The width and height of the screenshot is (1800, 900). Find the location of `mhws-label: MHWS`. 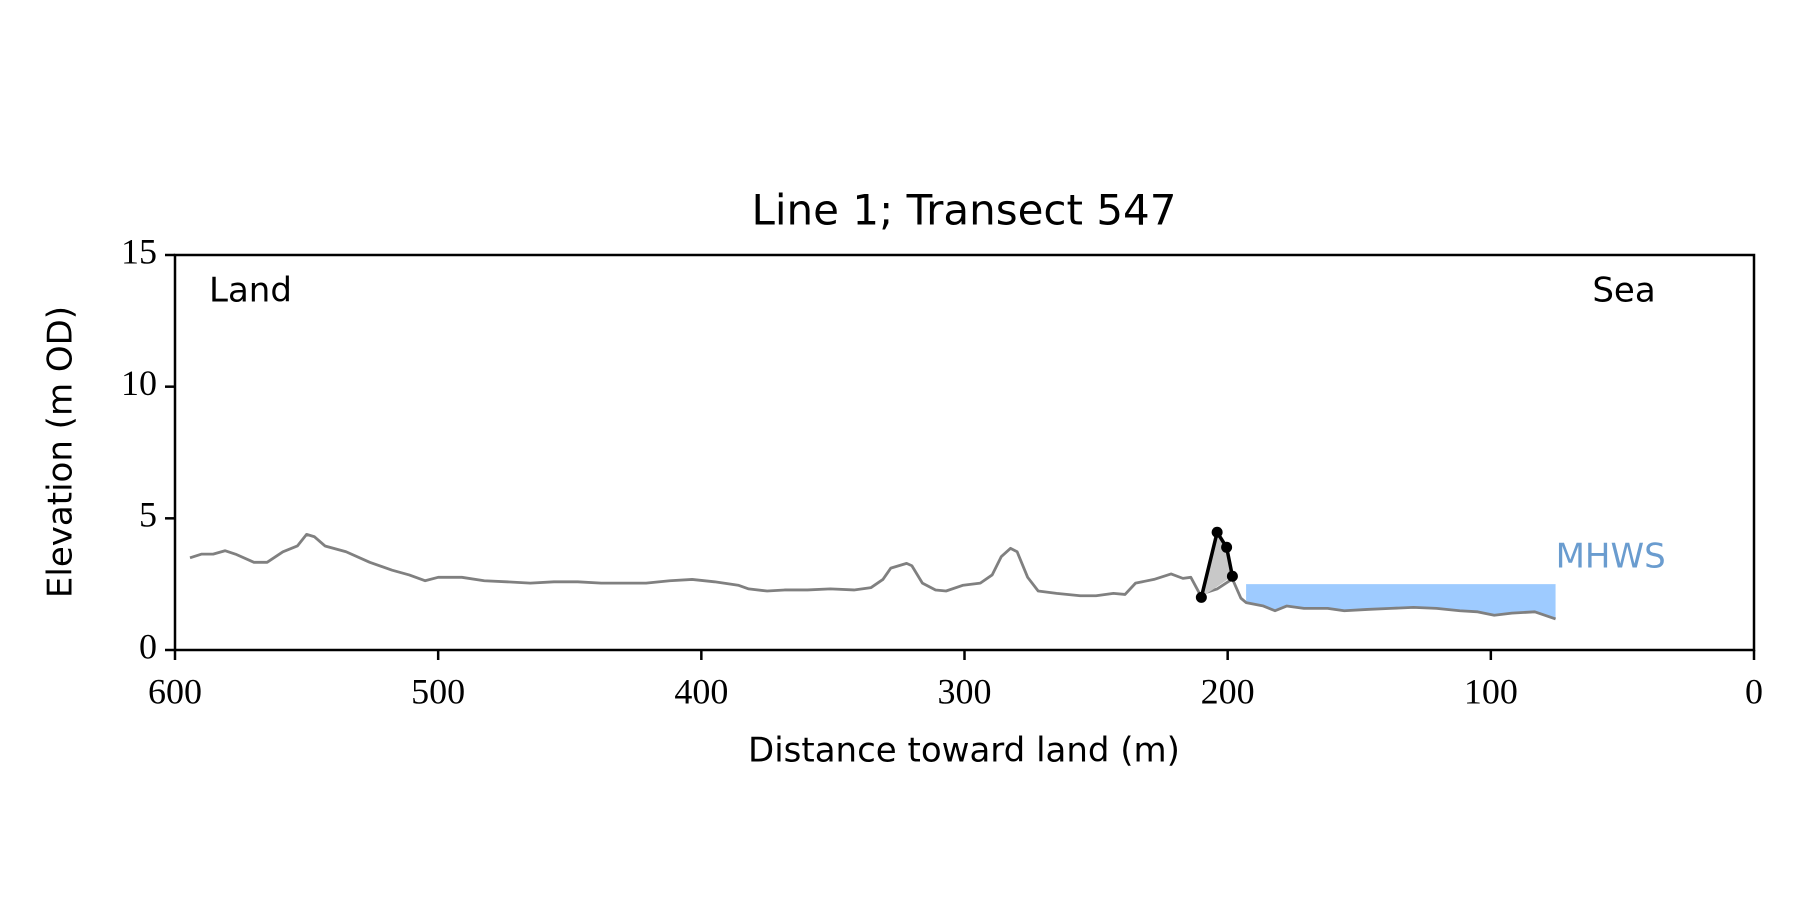

mhws-label: MHWS is located at coordinates (1611, 557).